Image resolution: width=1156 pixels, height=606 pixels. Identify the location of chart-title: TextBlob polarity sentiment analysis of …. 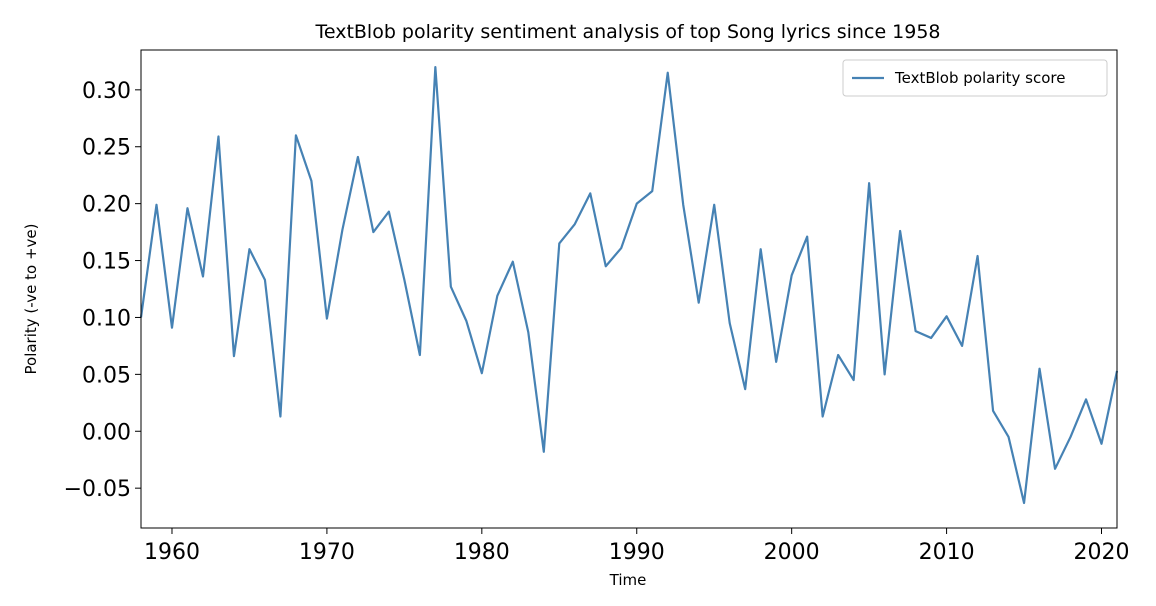
(627, 32).